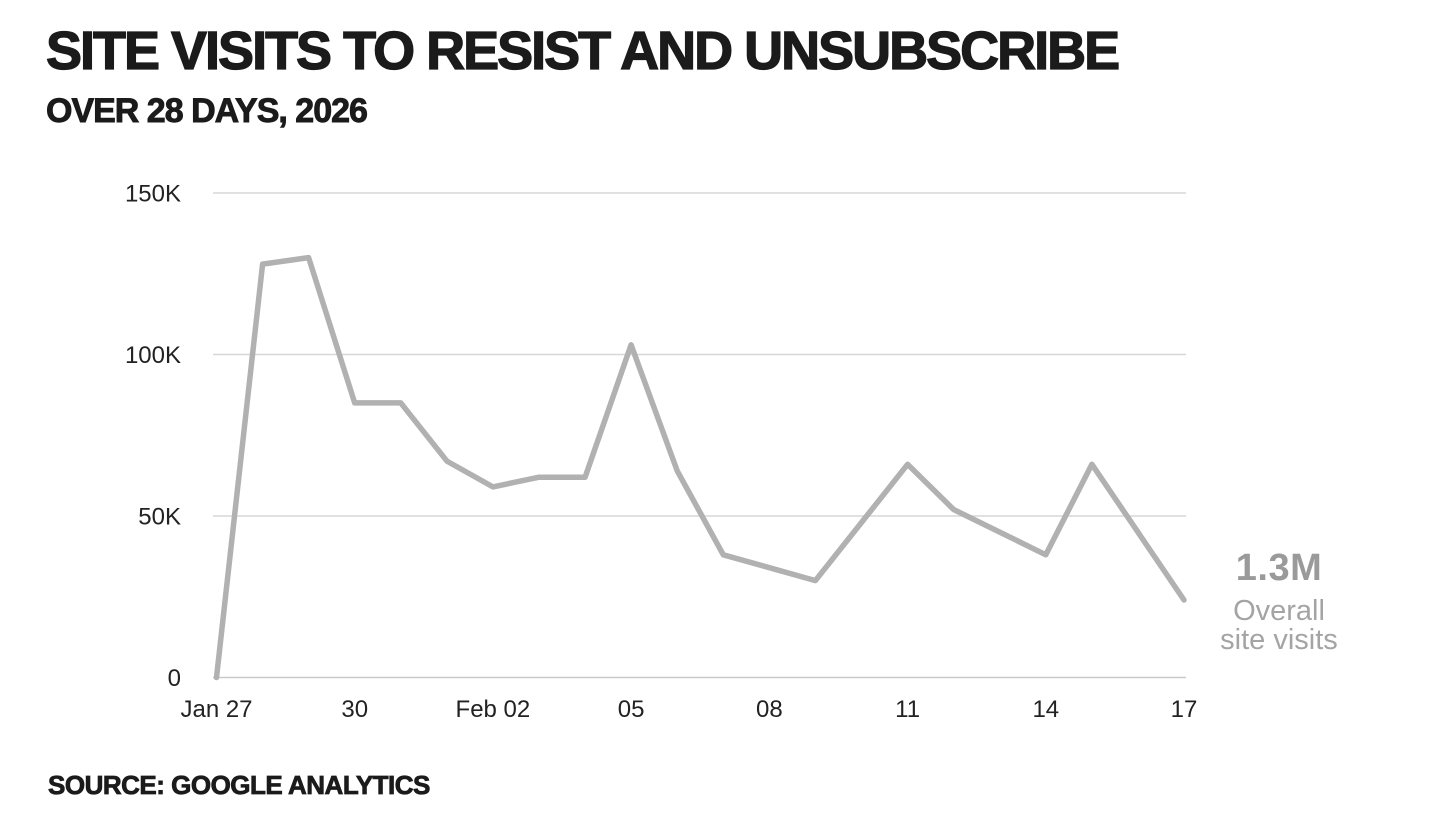  What do you see at coordinates (216, 709) in the screenshot?
I see `x-axis-label-jan-27: Jan 27` at bounding box center [216, 709].